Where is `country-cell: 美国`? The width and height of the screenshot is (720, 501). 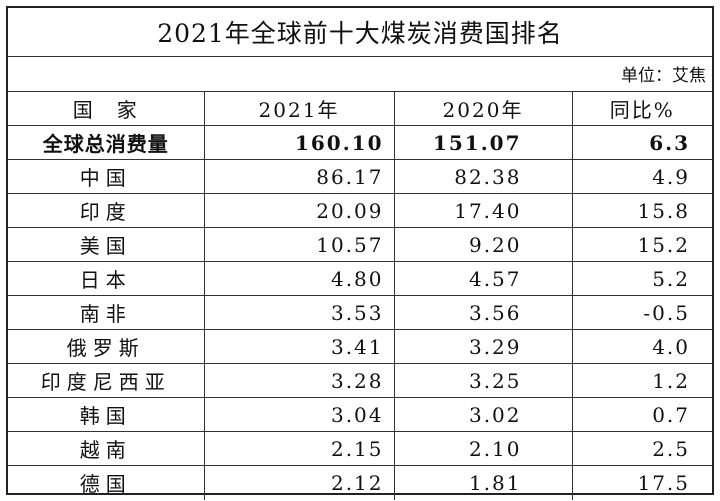
country-cell: 美国 is located at coordinates (106, 244).